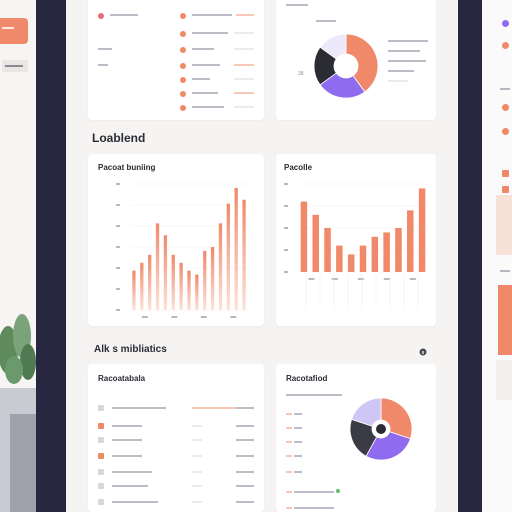  Describe the element at coordinates (14, 31) in the screenshot. I see `left-nav-pill` at that location.